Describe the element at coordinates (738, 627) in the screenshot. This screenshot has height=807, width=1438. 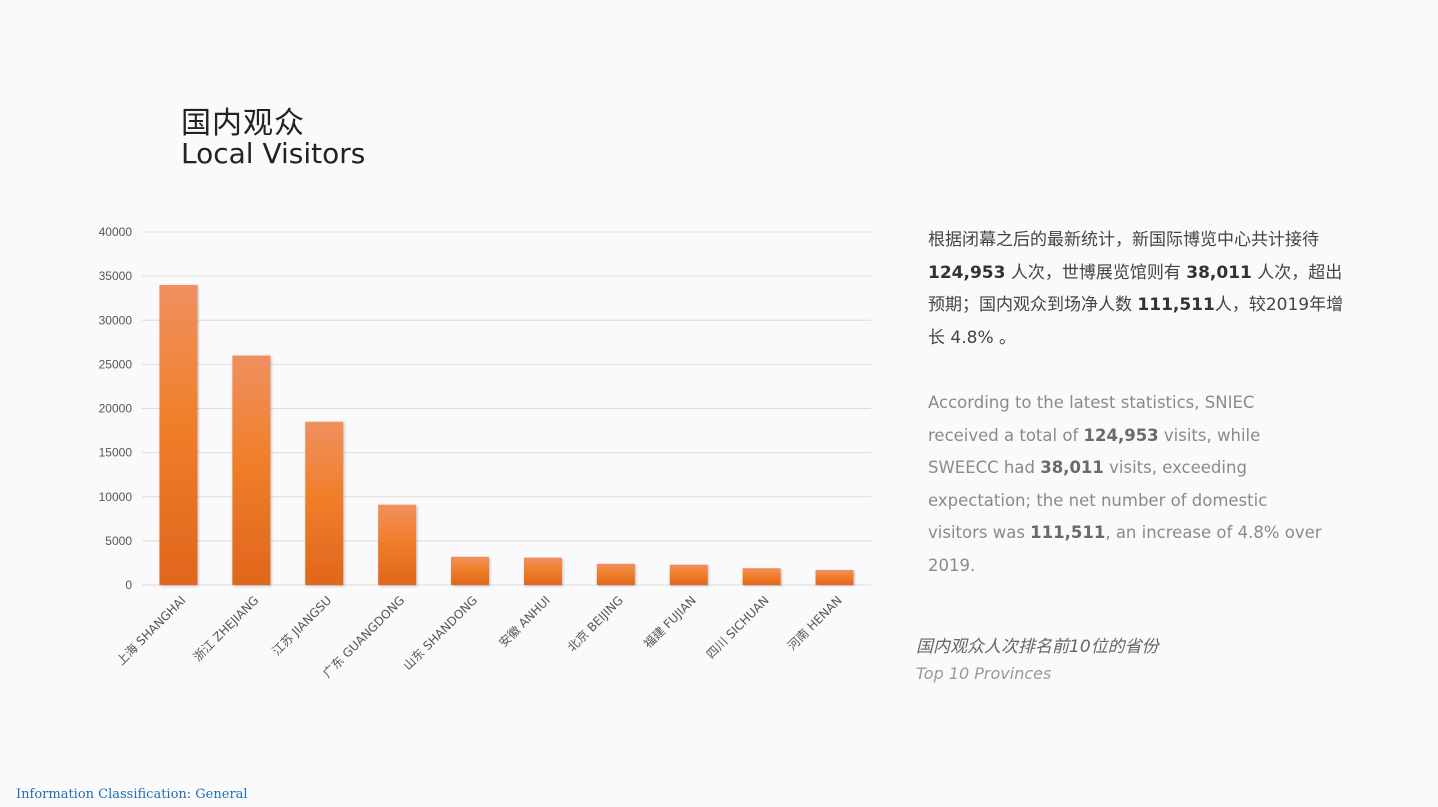
I see `x-category-label: 四川 SICHUAN` at that location.